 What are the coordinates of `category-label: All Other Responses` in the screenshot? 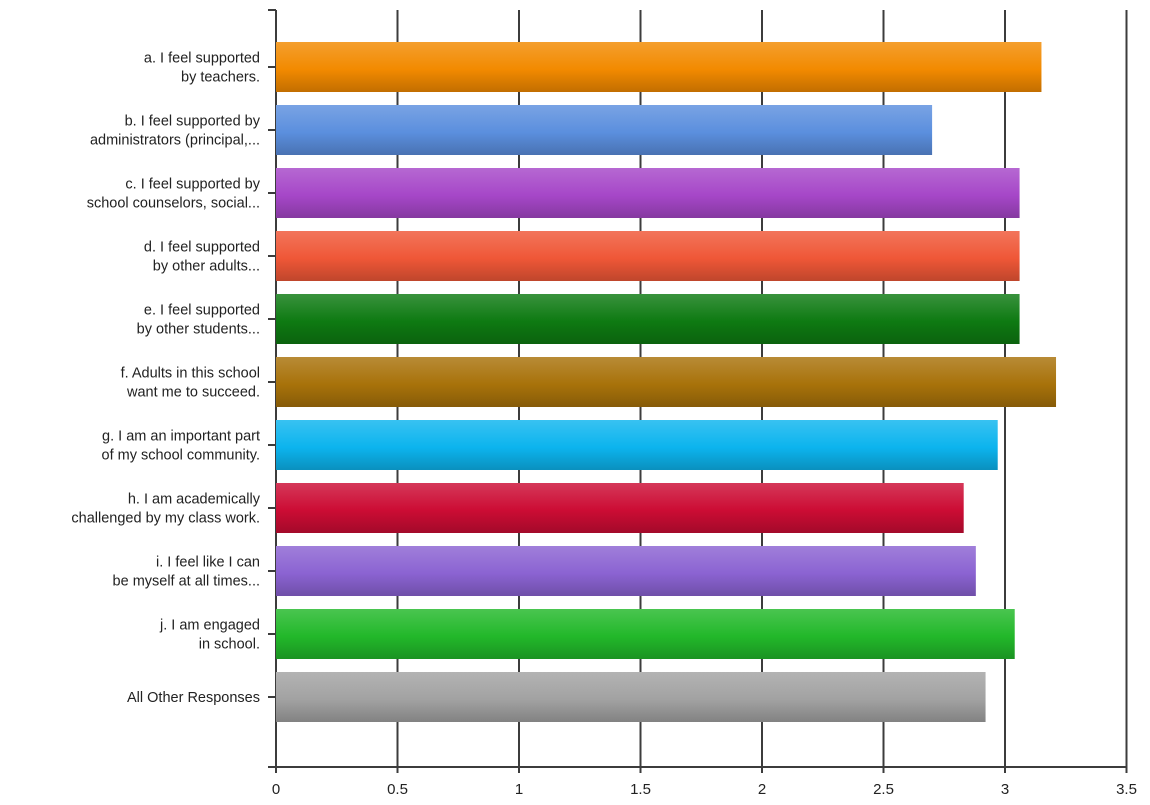 It's located at (193, 698).